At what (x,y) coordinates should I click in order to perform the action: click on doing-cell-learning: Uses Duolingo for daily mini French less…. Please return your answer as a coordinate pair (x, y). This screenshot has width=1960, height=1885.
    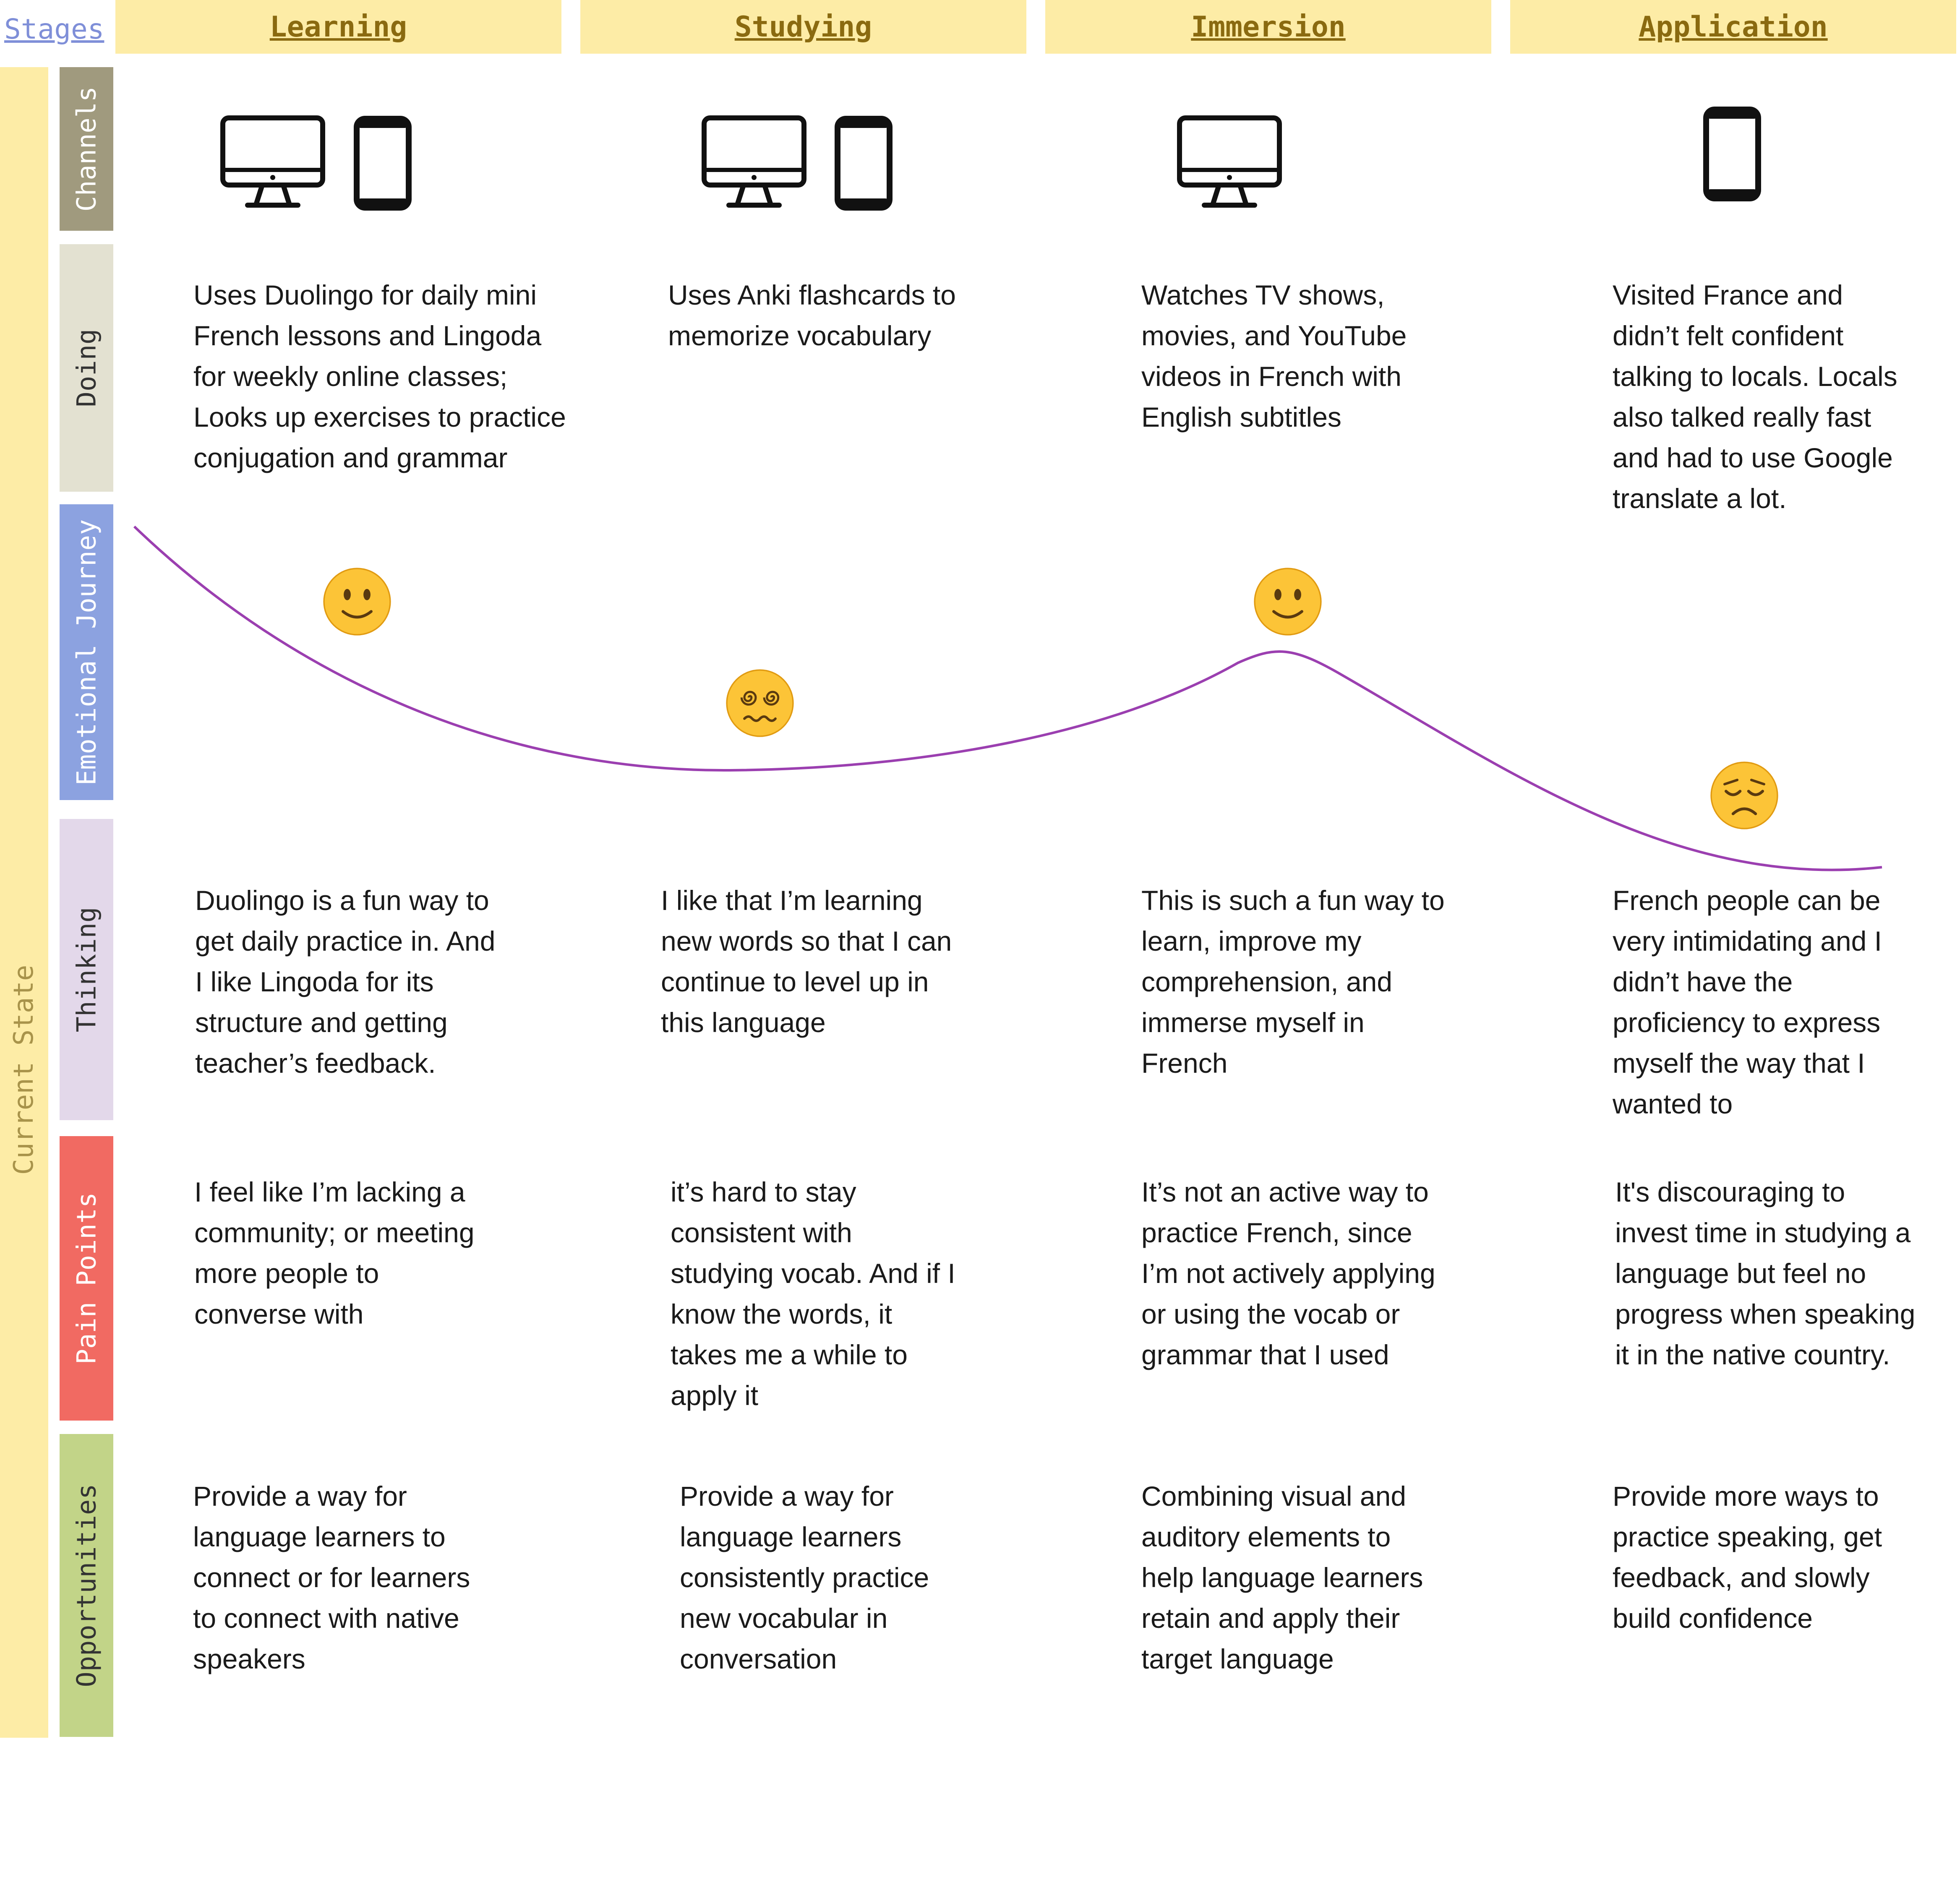
    Looking at the image, I should click on (379, 376).